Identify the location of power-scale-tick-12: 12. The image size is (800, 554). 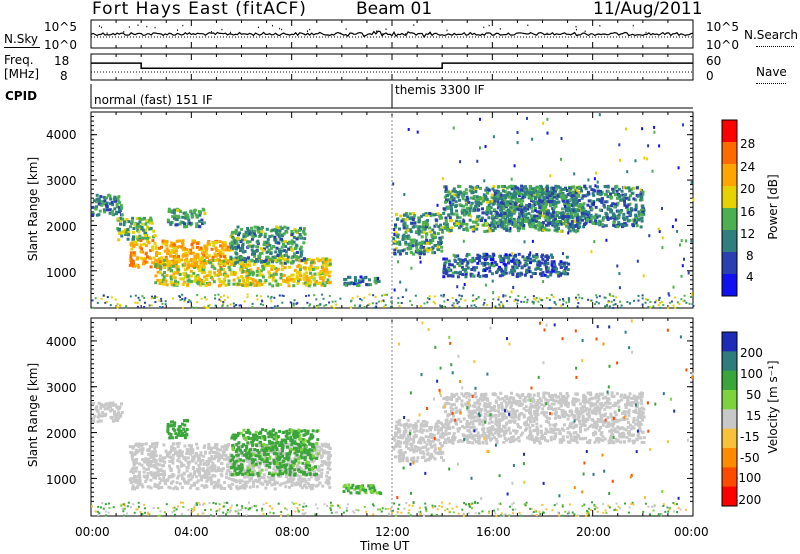
(748, 234).